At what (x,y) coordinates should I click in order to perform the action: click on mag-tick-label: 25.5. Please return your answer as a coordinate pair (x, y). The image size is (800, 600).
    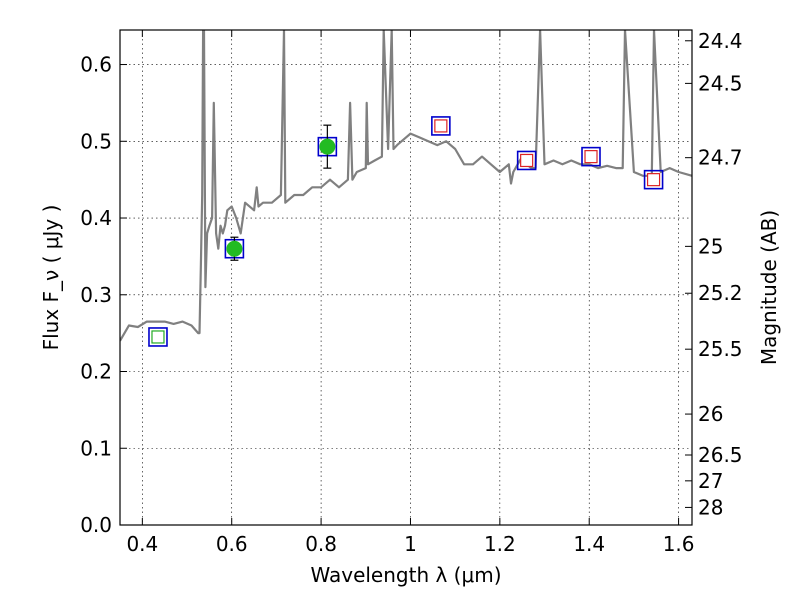
    Looking at the image, I should click on (720, 349).